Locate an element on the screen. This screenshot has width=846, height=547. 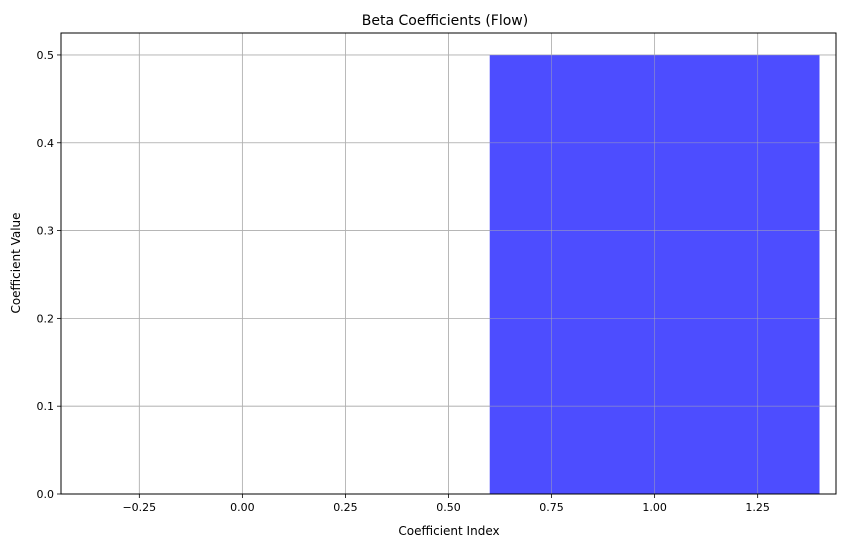
y-tick-label: 0.2 is located at coordinates (46, 318).